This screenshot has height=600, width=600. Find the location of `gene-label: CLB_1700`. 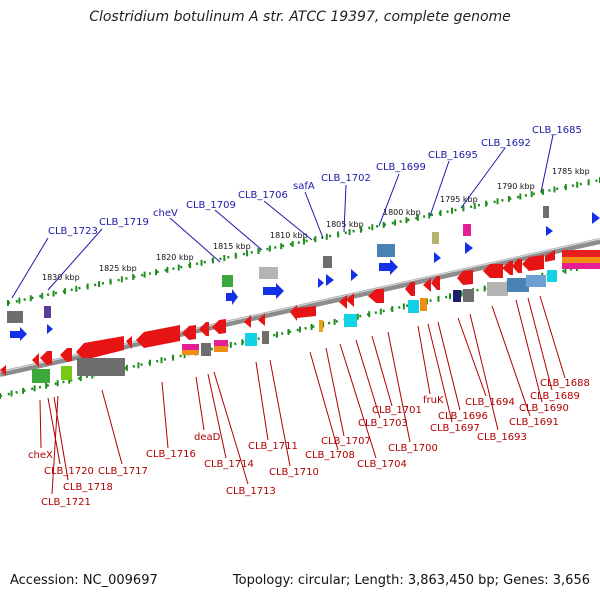

gene-label: CLB_1700 is located at coordinates (413, 448).